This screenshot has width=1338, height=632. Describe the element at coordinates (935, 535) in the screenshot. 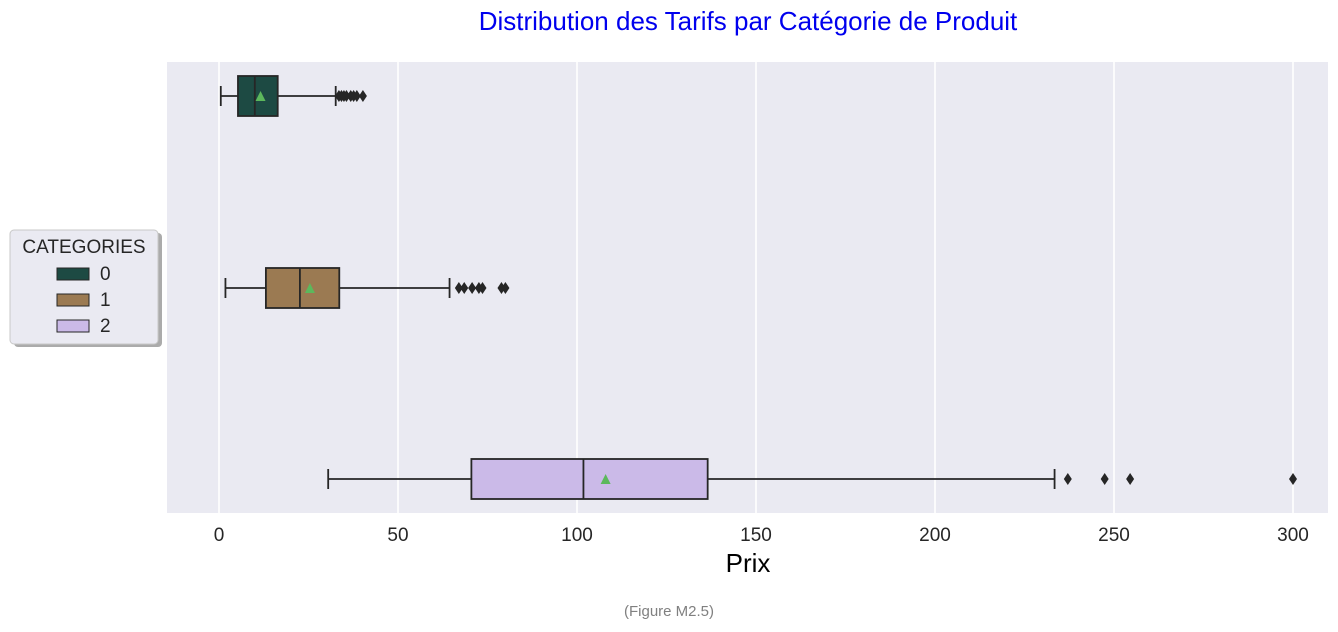

I see `x-tick-label-200: 200` at that location.